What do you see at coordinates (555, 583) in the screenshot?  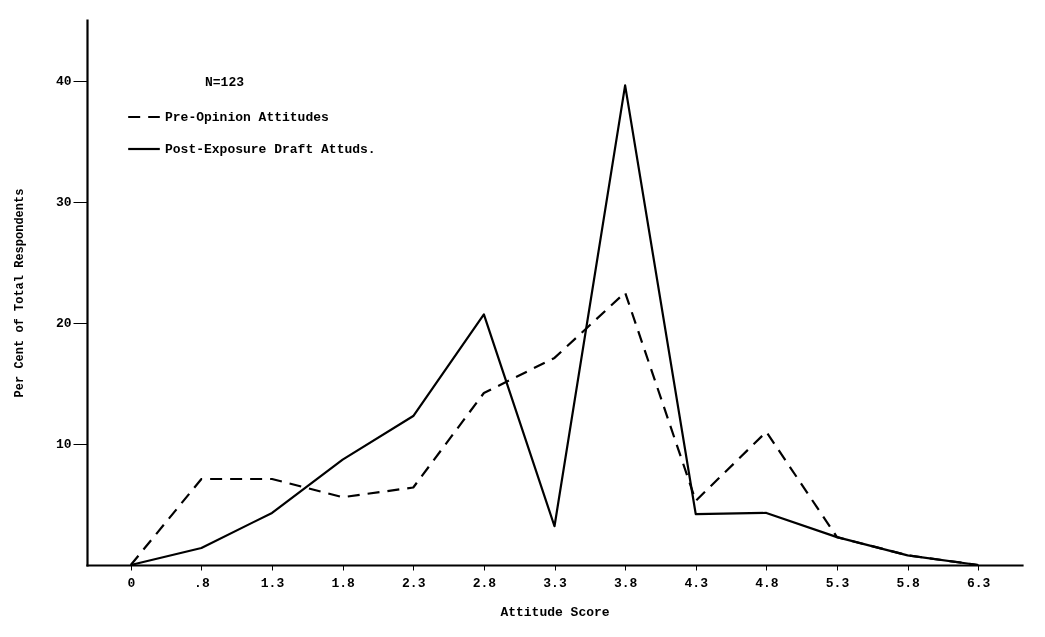 I see `x-tick-label: 3.3` at bounding box center [555, 583].